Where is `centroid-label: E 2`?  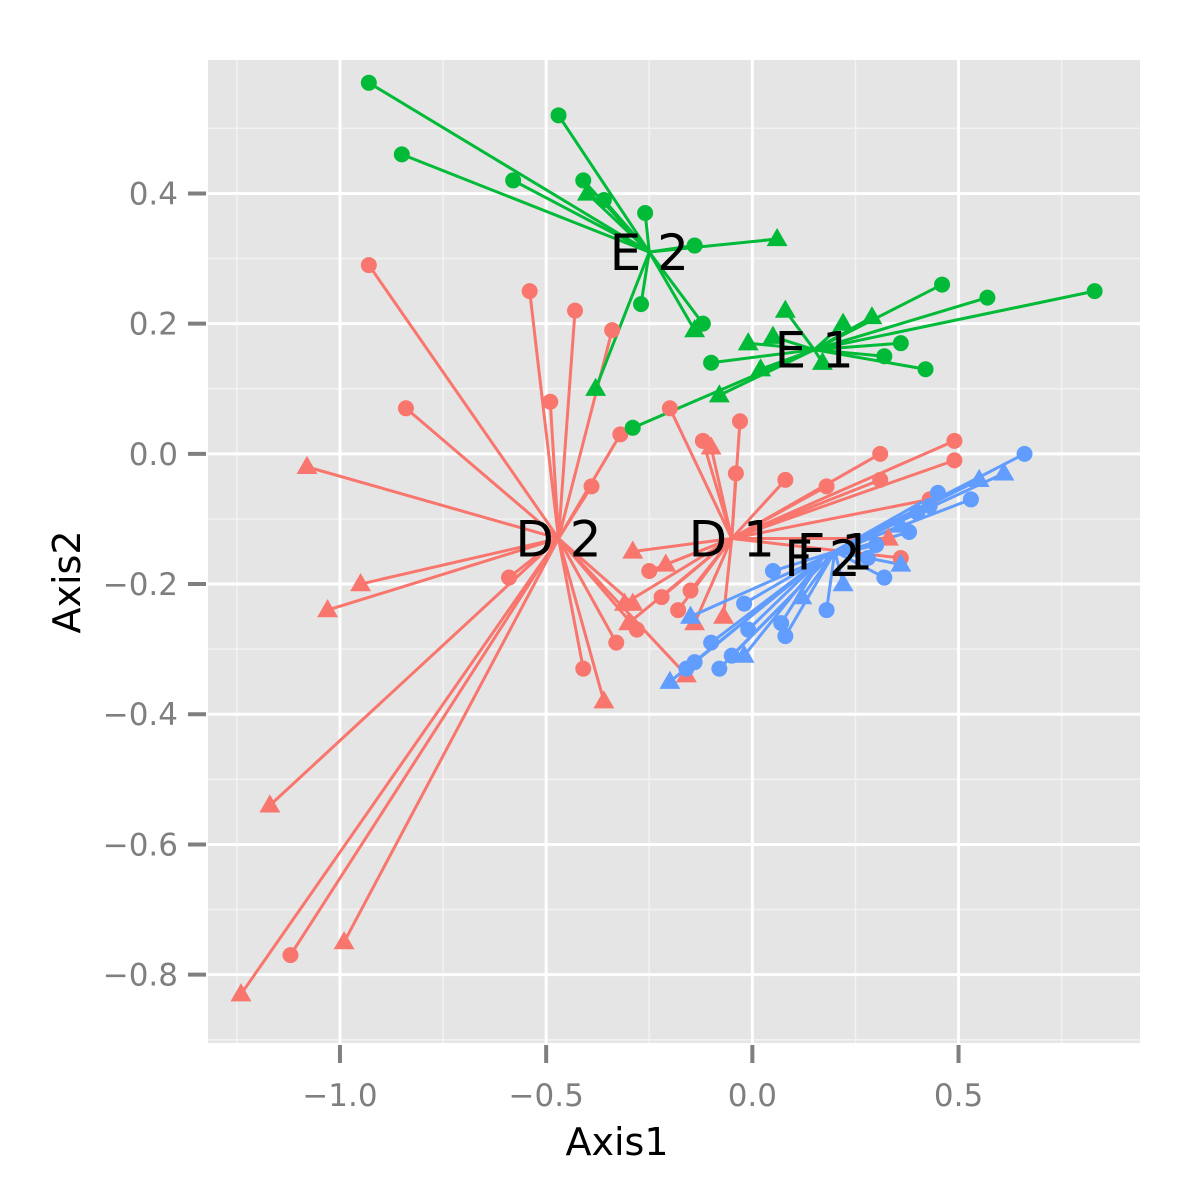
centroid-label: E 2 is located at coordinates (649, 253).